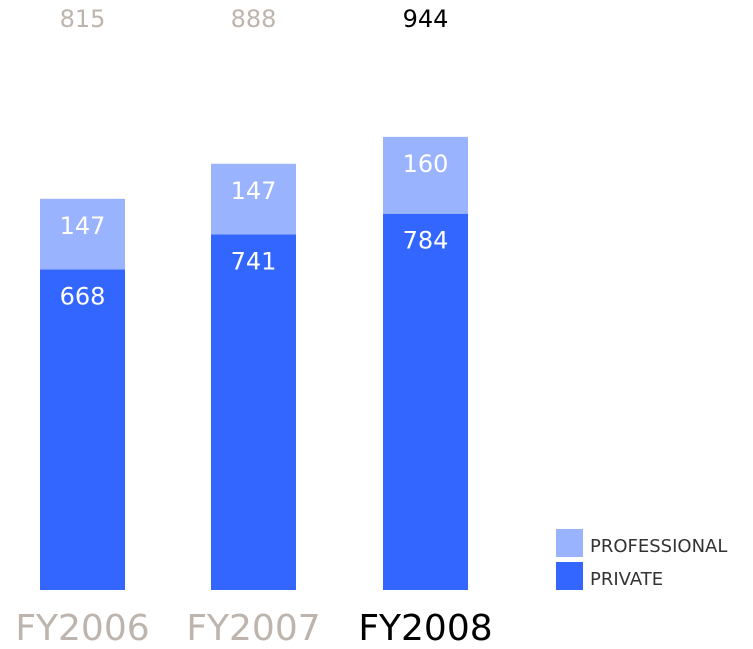  What do you see at coordinates (426, 19) in the screenshot?
I see `total-label: 944` at bounding box center [426, 19].